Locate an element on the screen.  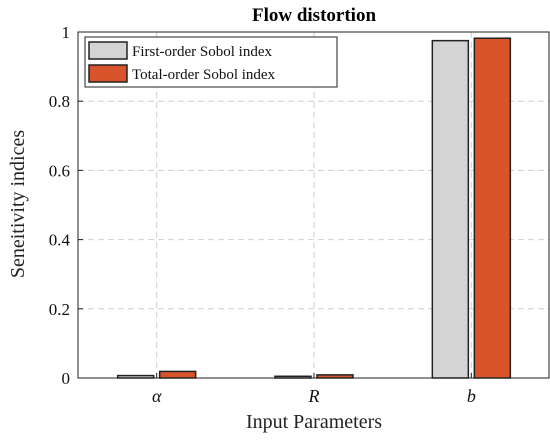
y-axis-title: Seneitivity indices is located at coordinates (18, 204).